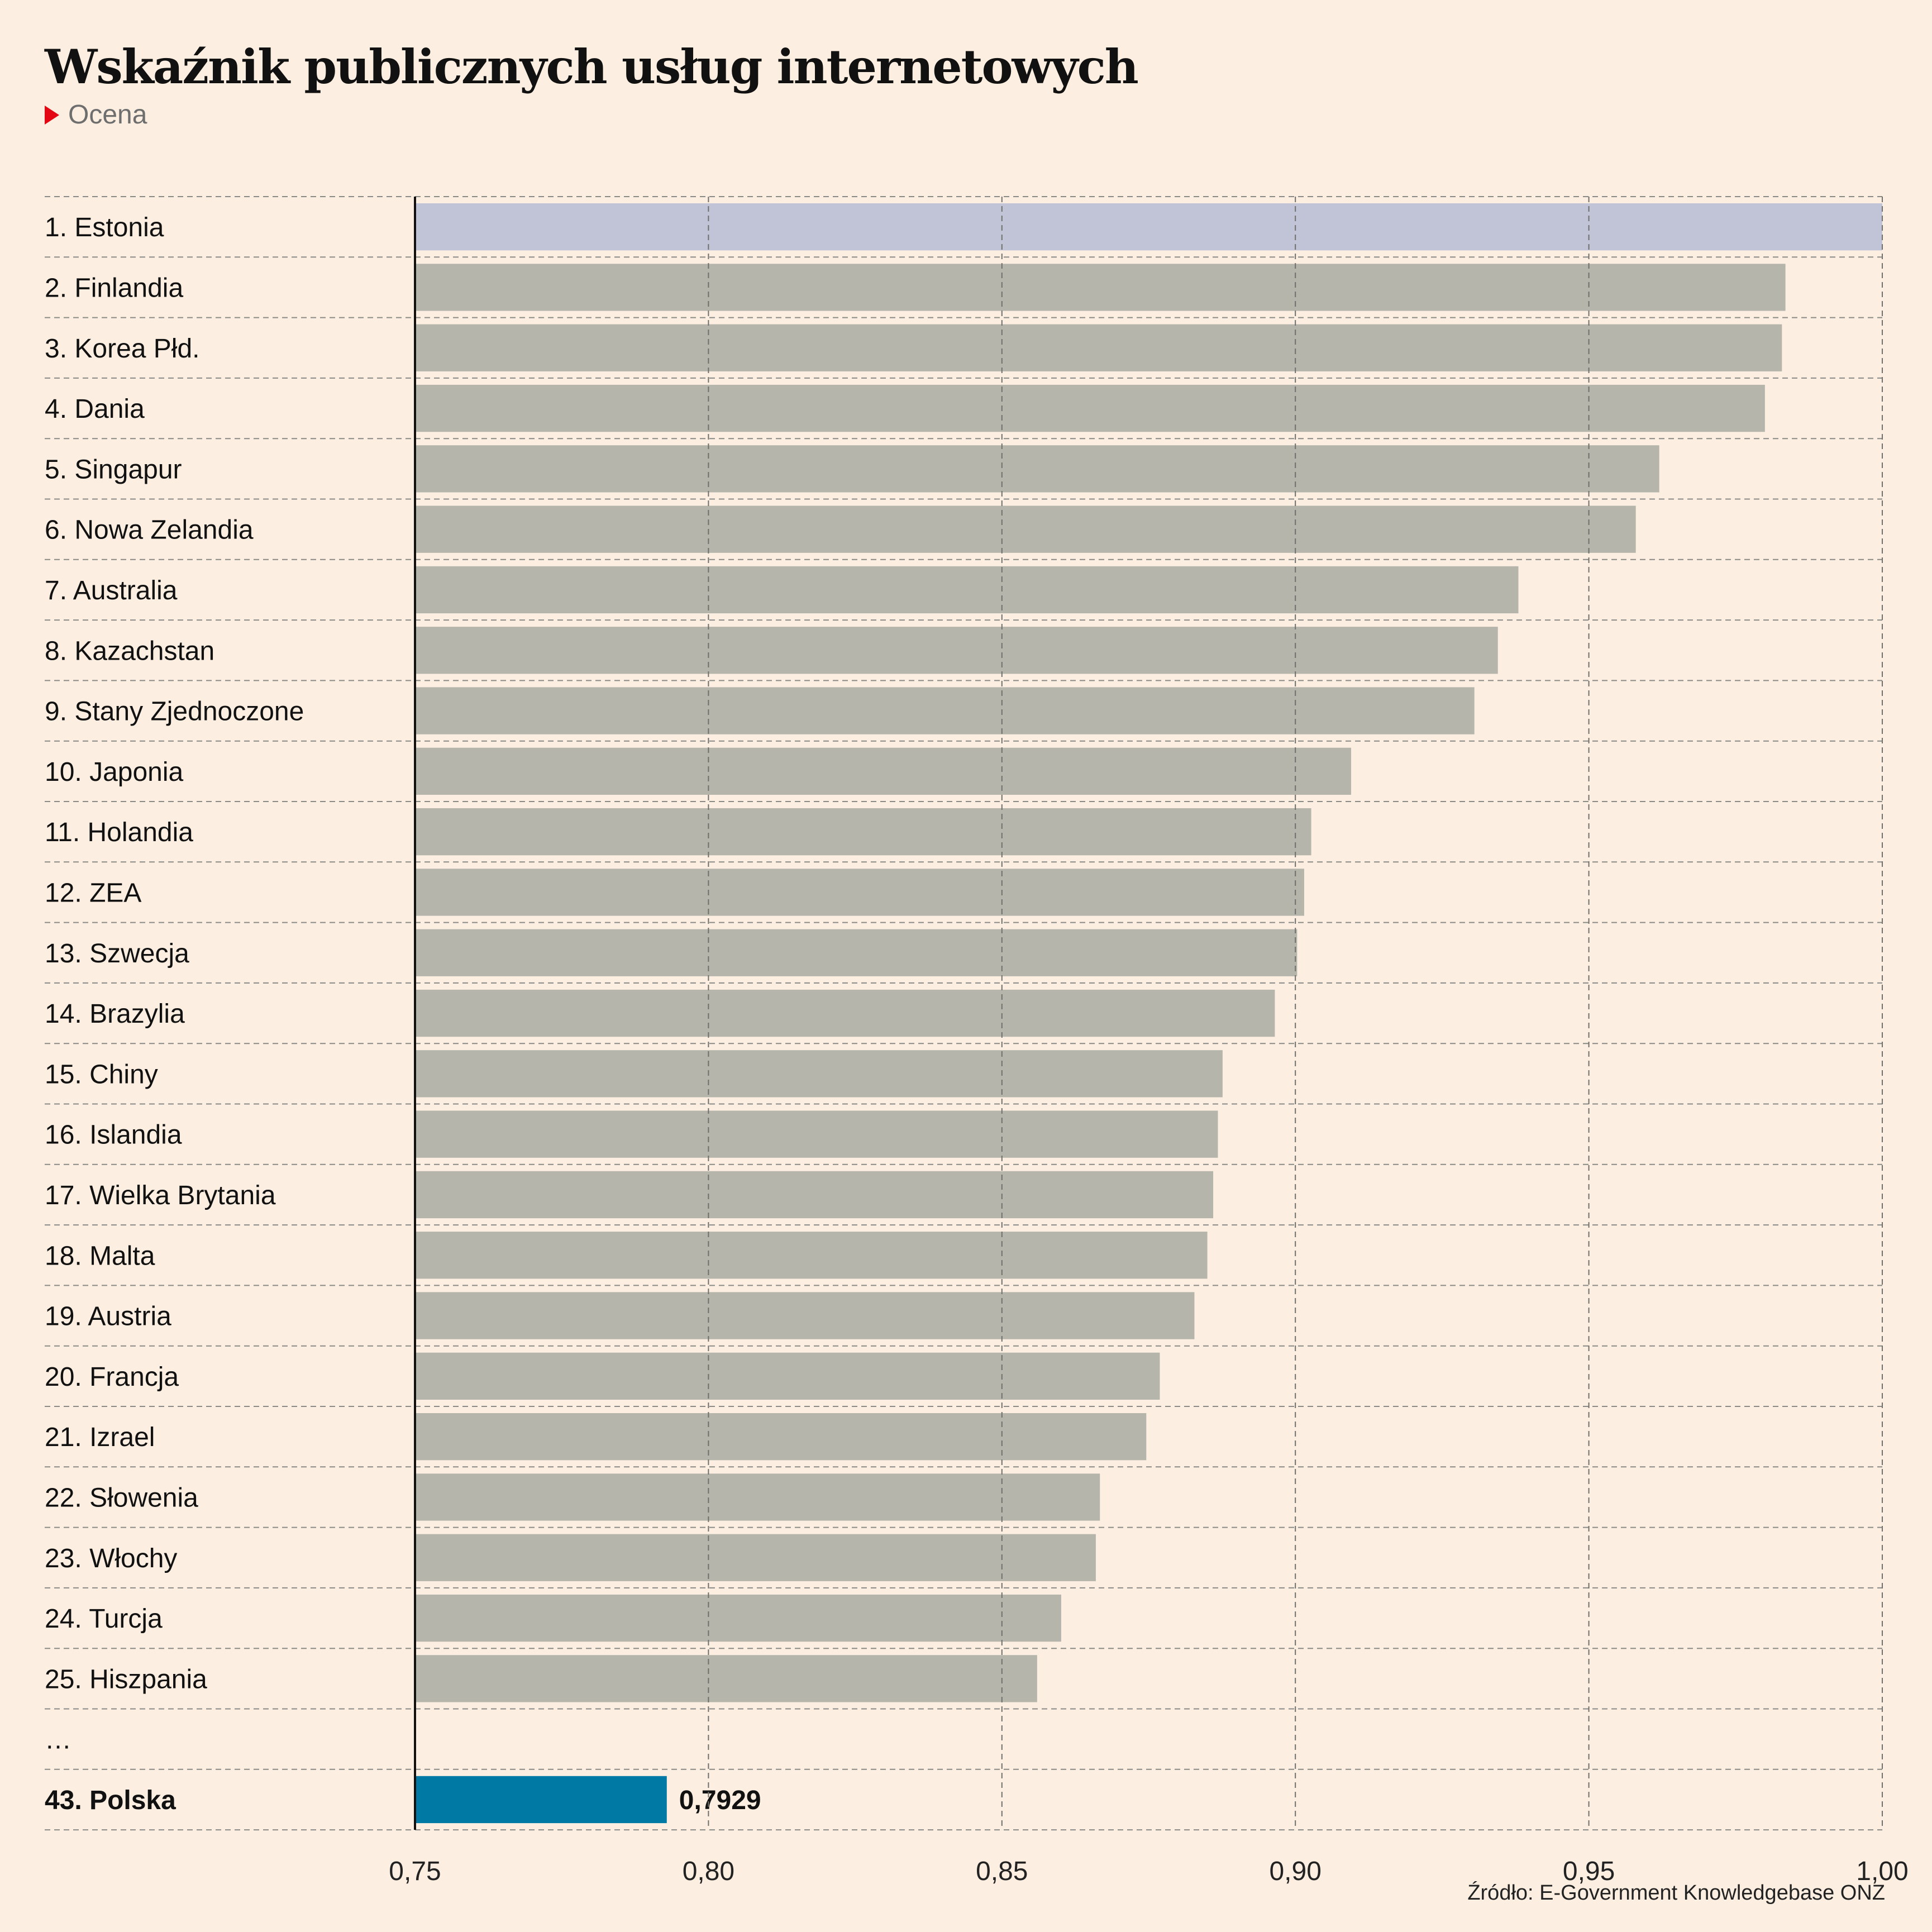 The height and width of the screenshot is (1932, 1932). What do you see at coordinates (100, 1256) in the screenshot?
I see `category-label: 18. Malta` at bounding box center [100, 1256].